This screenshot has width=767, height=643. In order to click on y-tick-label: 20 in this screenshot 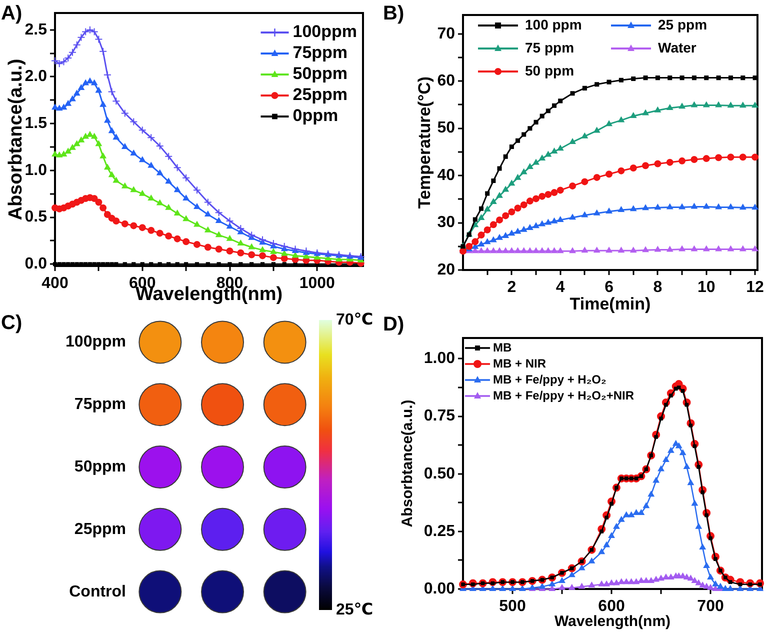, I will do `click(446, 269)`.